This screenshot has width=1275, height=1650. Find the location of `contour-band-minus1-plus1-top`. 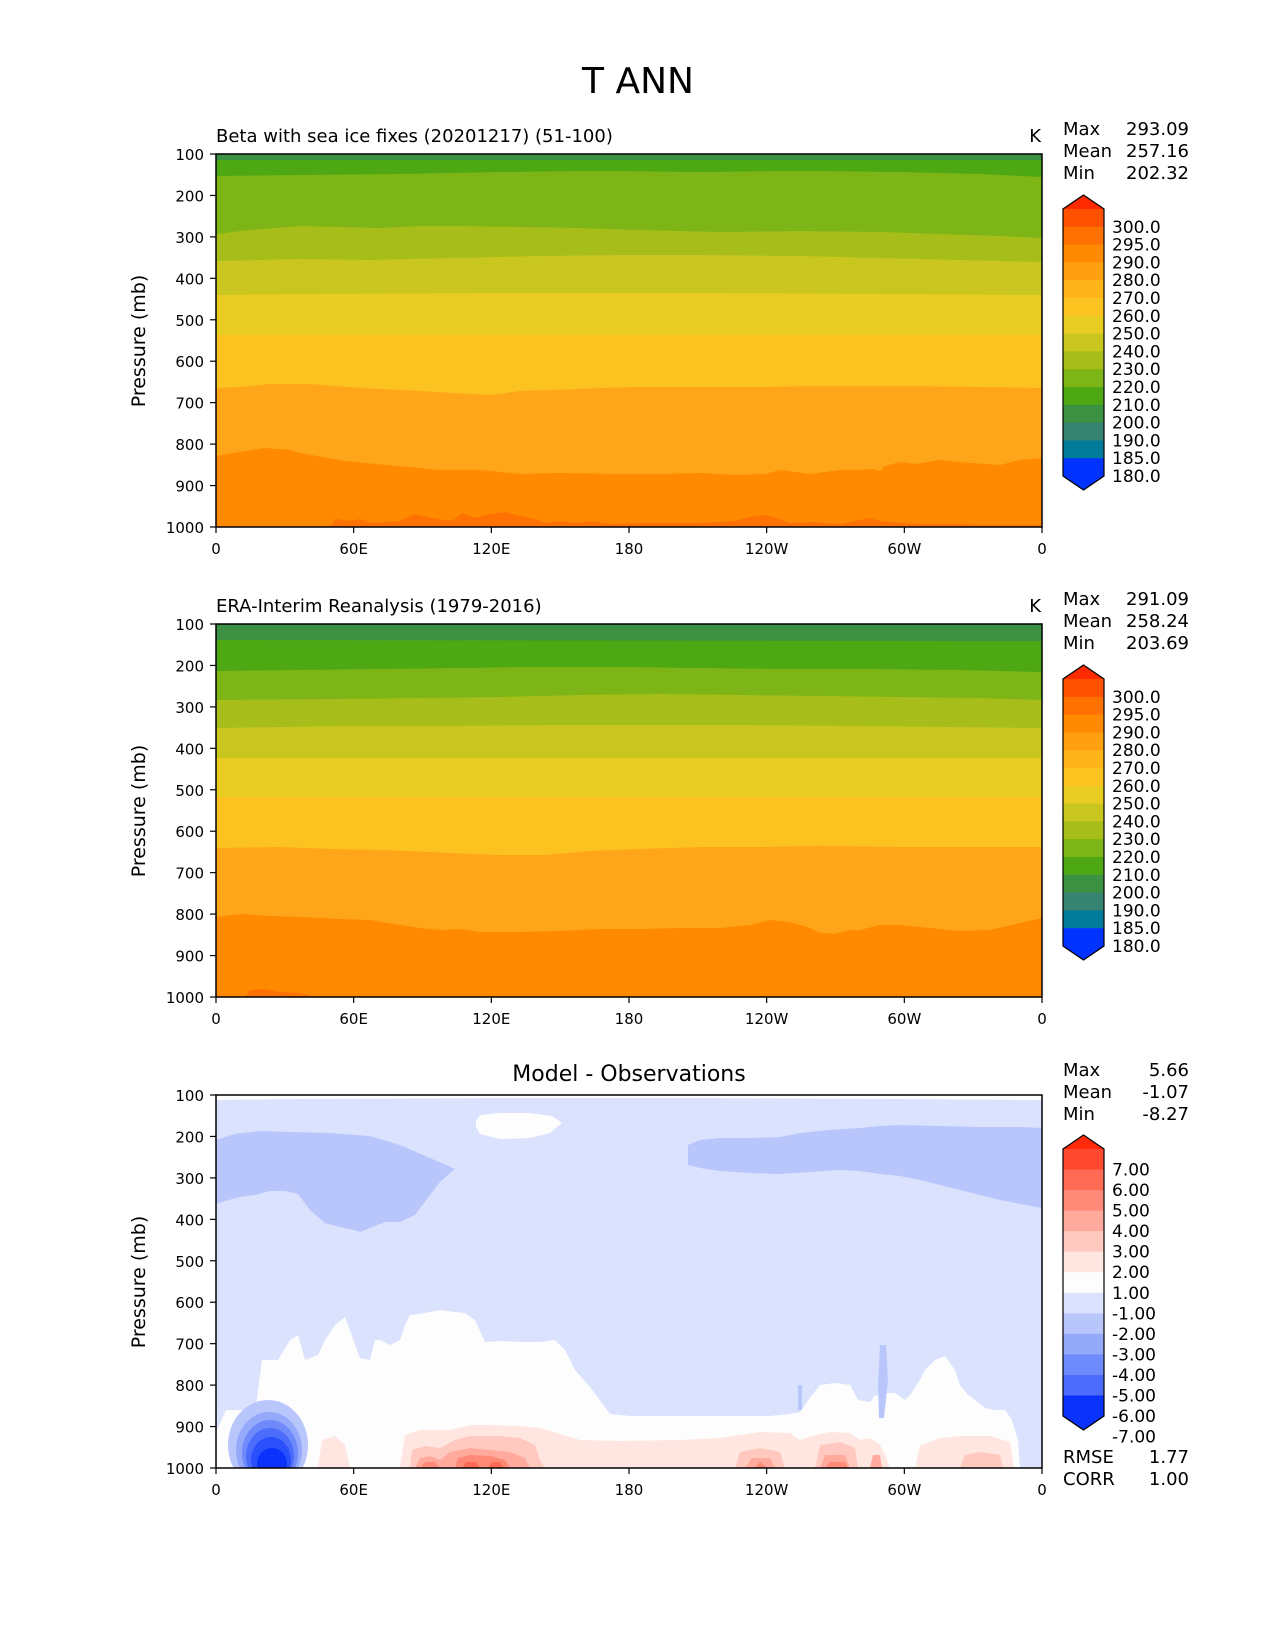

contour-band-minus1-plus1-top is located at coordinates (629, 1097).